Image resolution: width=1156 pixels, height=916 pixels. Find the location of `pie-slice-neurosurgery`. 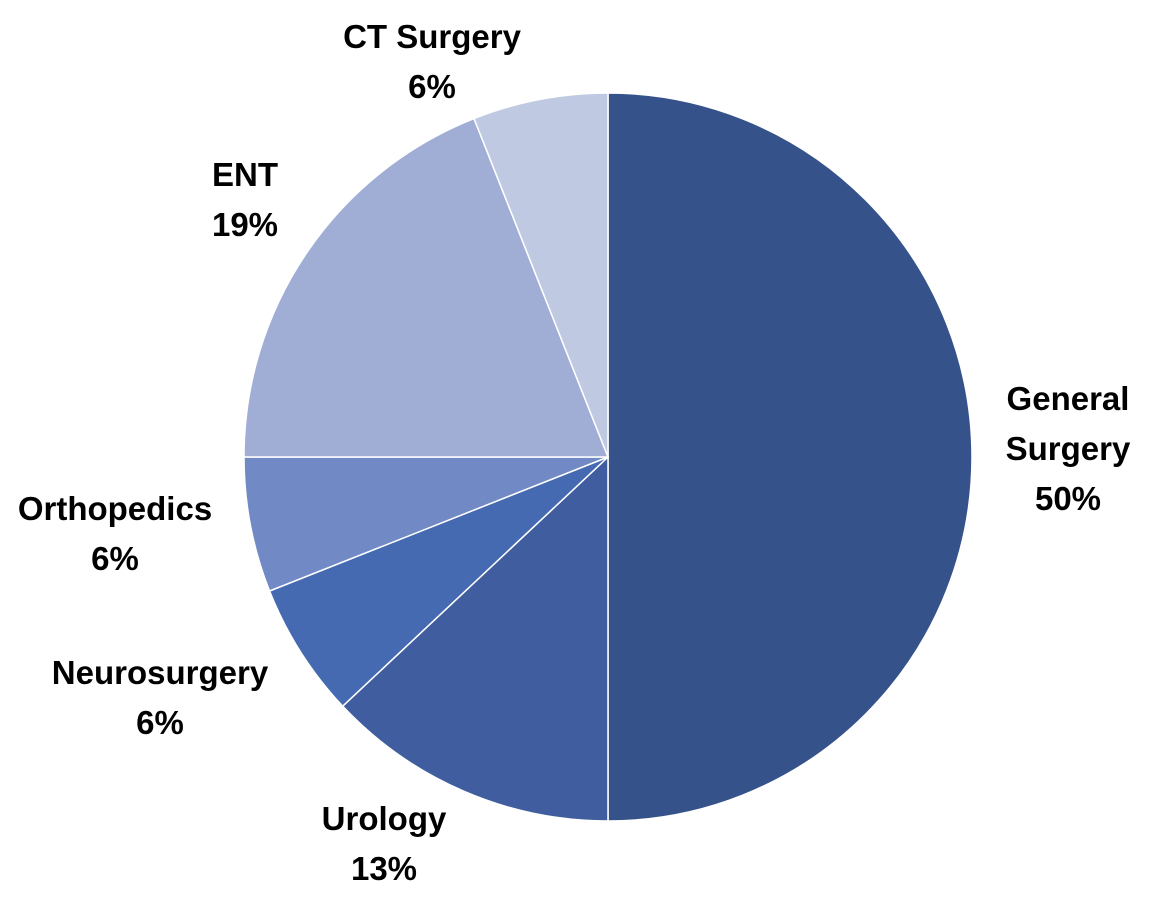

pie-slice-neurosurgery is located at coordinates (438, 582).